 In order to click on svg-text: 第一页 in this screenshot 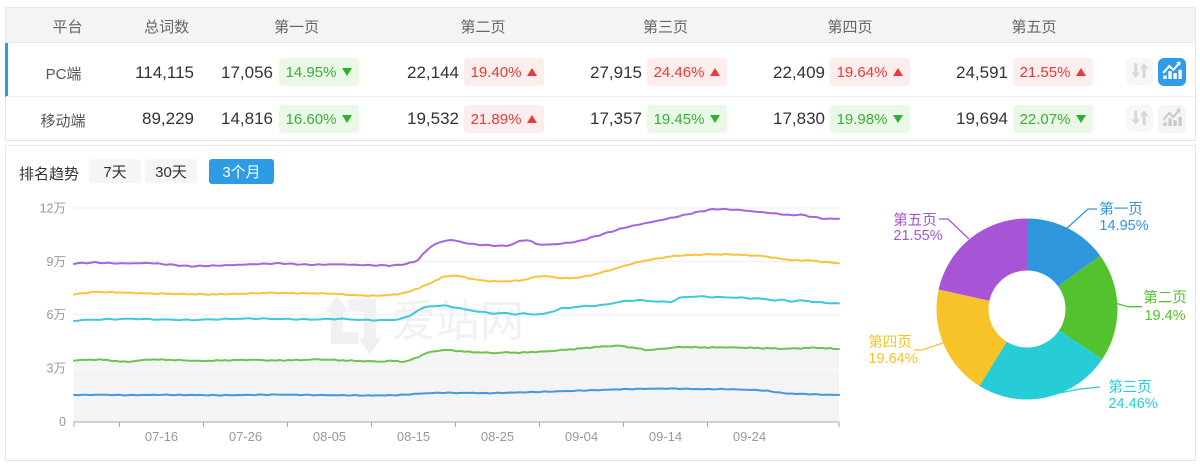, I will do `click(1121, 209)`.